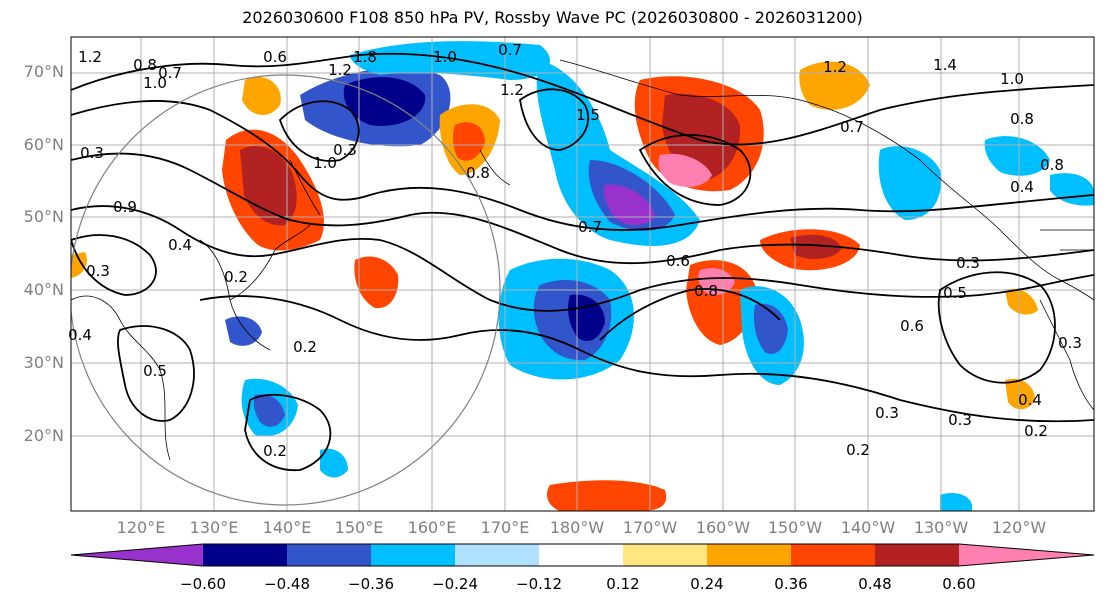  What do you see at coordinates (43, 362) in the screenshot?
I see `lat-label: 30°N` at bounding box center [43, 362].